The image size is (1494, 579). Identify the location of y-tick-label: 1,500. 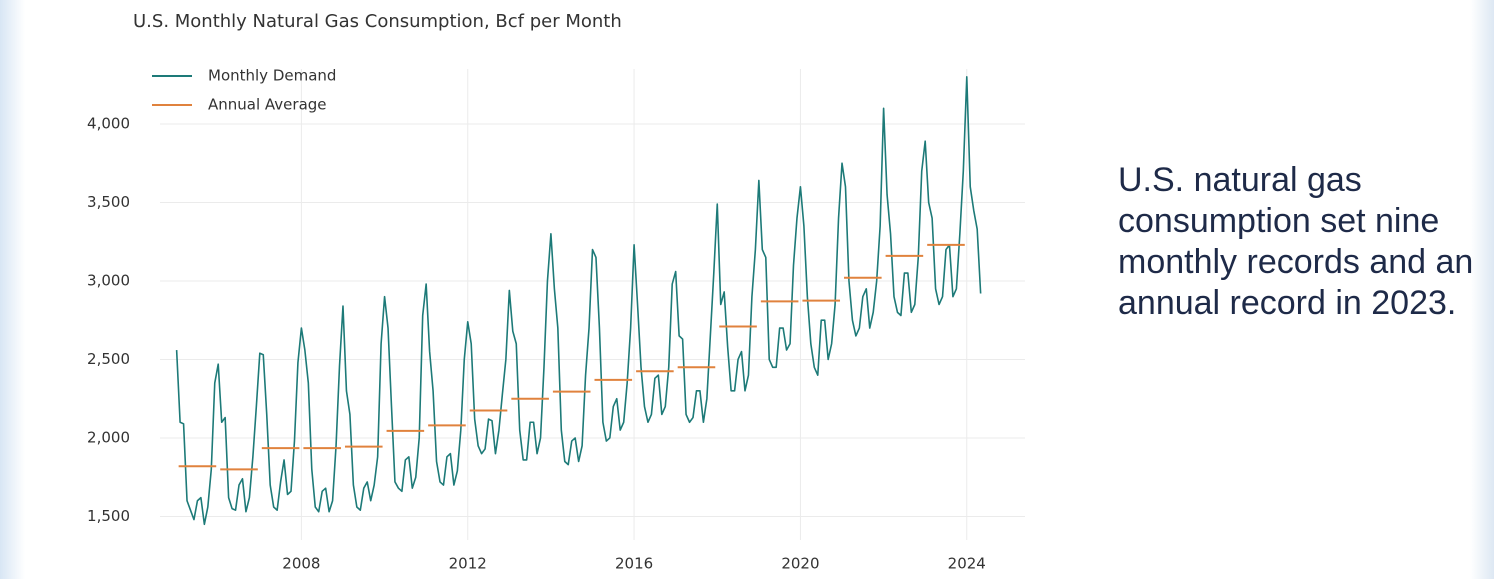
(108, 516).